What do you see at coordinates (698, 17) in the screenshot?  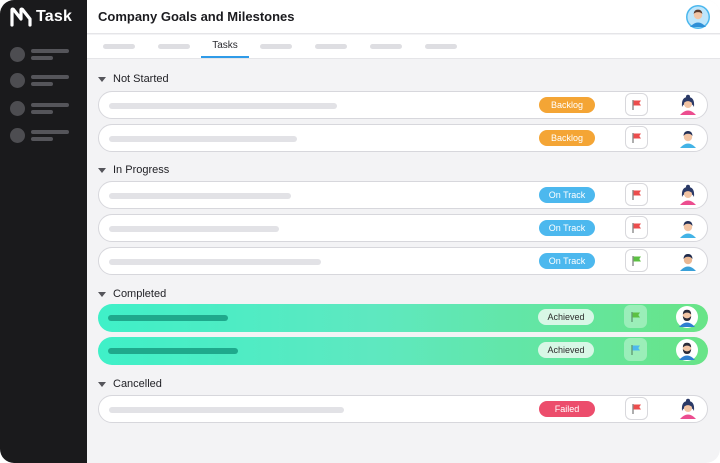 I see `user-avatar-icon` at bounding box center [698, 17].